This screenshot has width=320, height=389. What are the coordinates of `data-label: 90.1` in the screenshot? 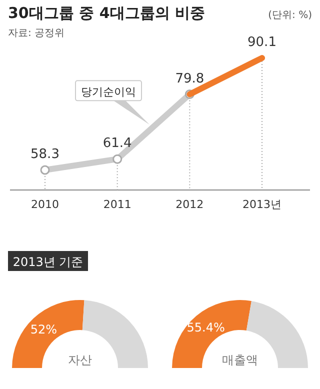 It's located at (262, 42).